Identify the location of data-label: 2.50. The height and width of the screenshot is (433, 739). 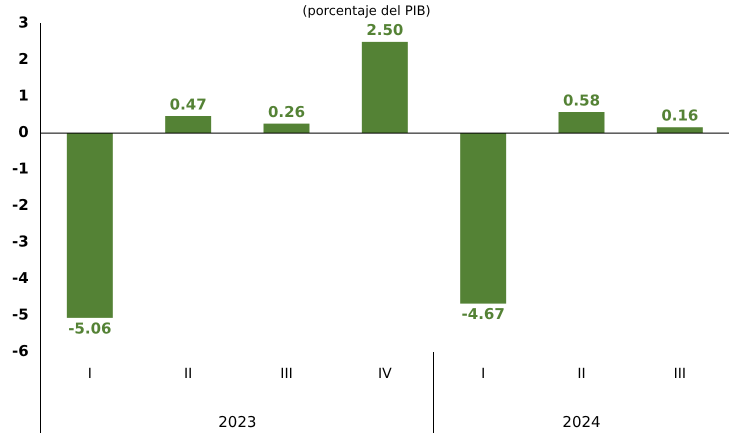
(385, 30).